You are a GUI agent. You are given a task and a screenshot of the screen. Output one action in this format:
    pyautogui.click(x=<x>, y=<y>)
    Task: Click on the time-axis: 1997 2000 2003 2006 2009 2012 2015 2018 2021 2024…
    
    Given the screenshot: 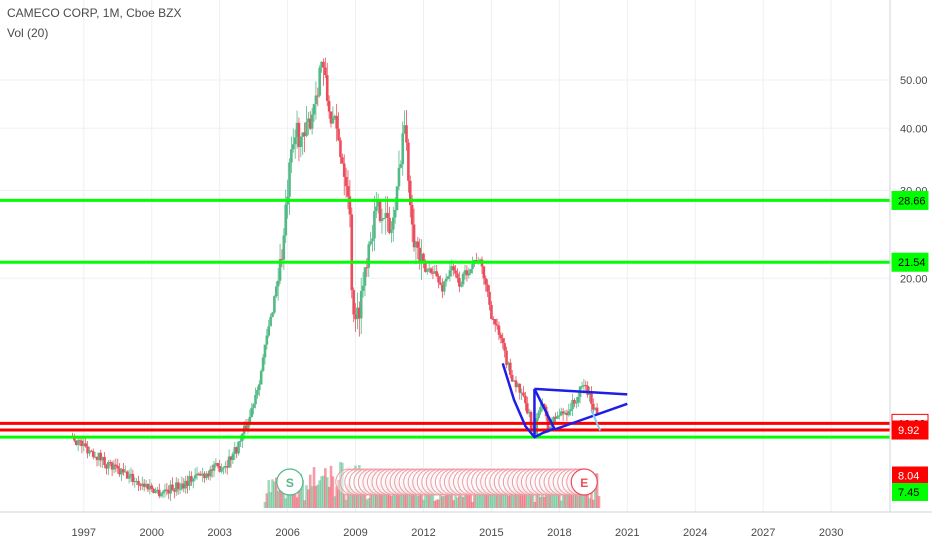 What is the action you would take?
    pyautogui.click(x=466, y=525)
    